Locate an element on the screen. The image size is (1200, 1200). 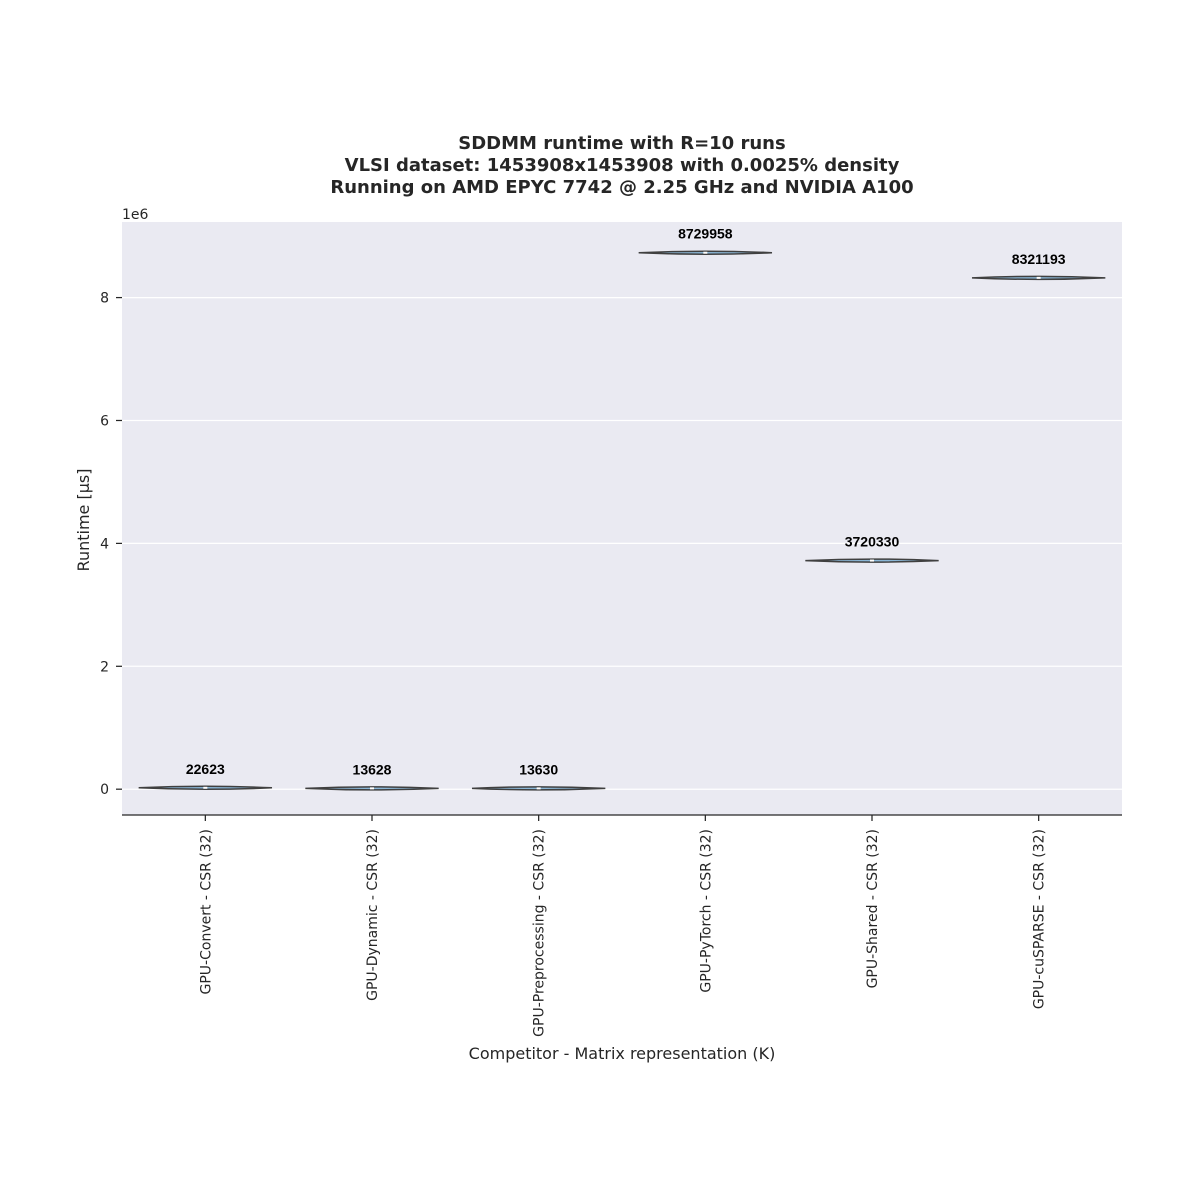
value-label: 13630 is located at coordinates (538, 769).